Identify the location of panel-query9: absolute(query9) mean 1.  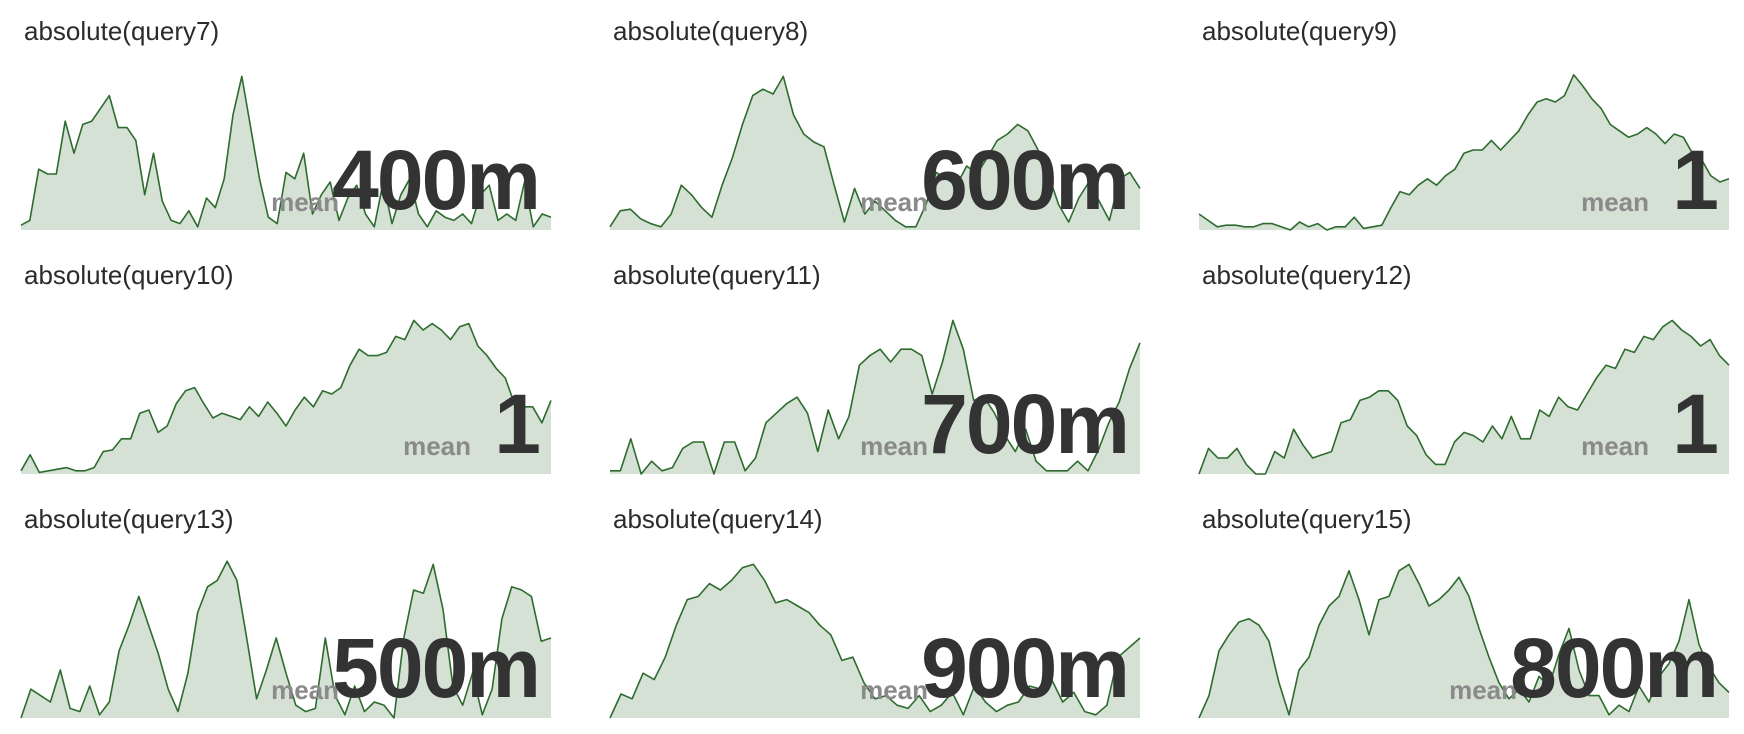
(1464, 122).